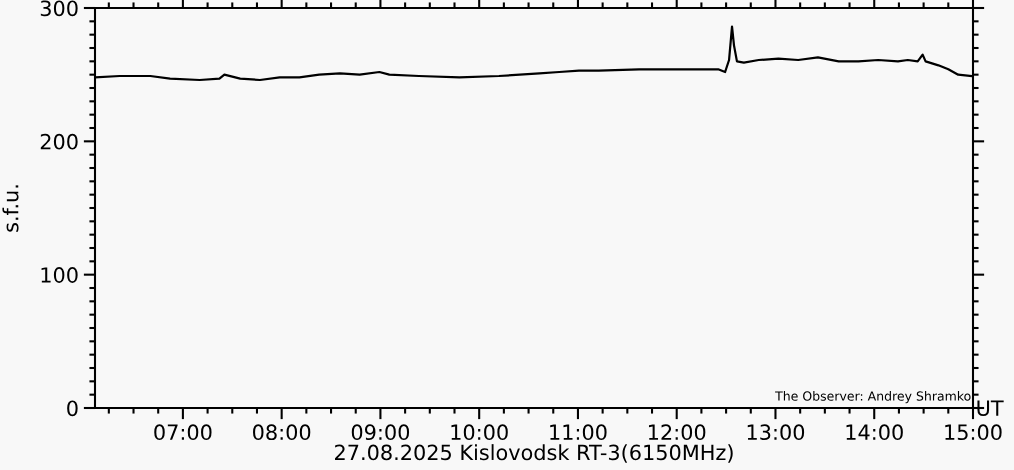 This screenshot has height=470, width=1014. What do you see at coordinates (990, 408) in the screenshot?
I see `text: UT` at bounding box center [990, 408].